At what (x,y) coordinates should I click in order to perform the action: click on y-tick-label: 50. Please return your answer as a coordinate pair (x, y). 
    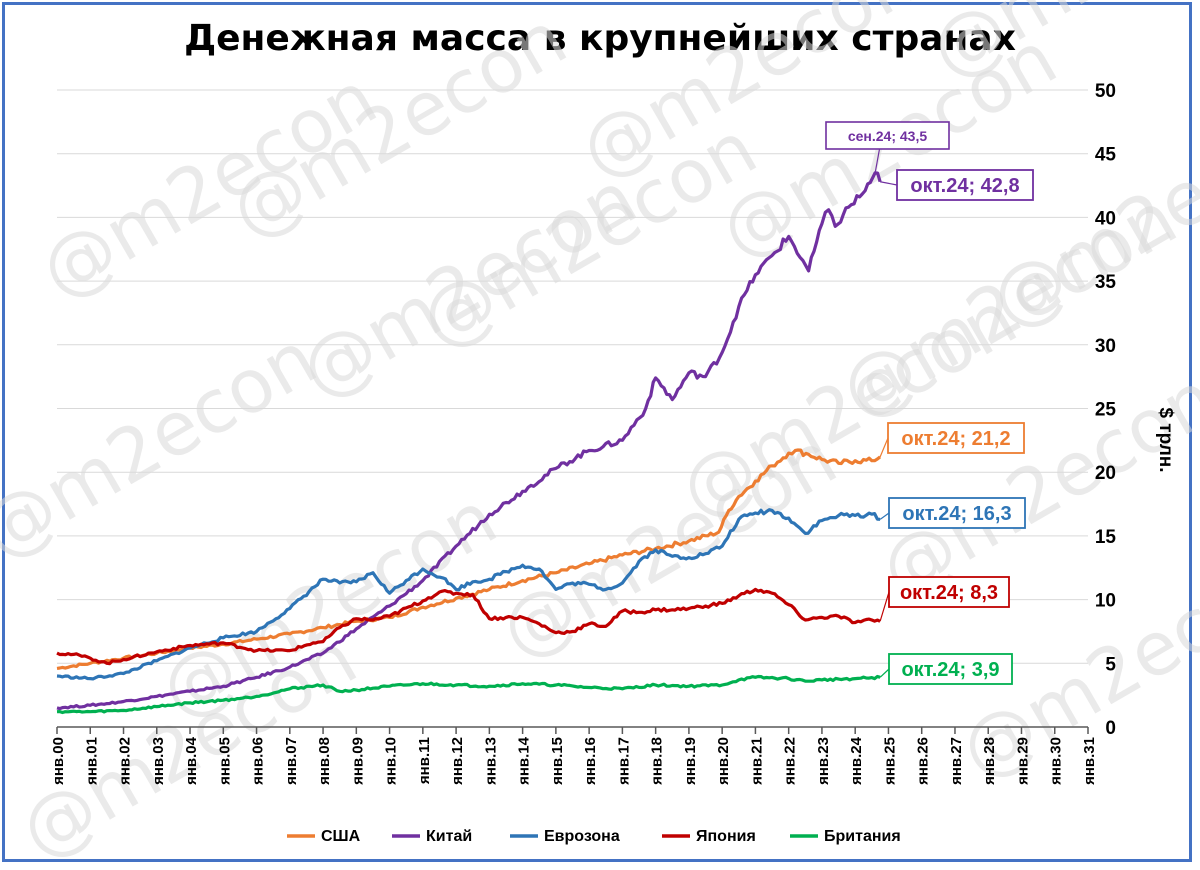
    Looking at the image, I should click on (1105, 91).